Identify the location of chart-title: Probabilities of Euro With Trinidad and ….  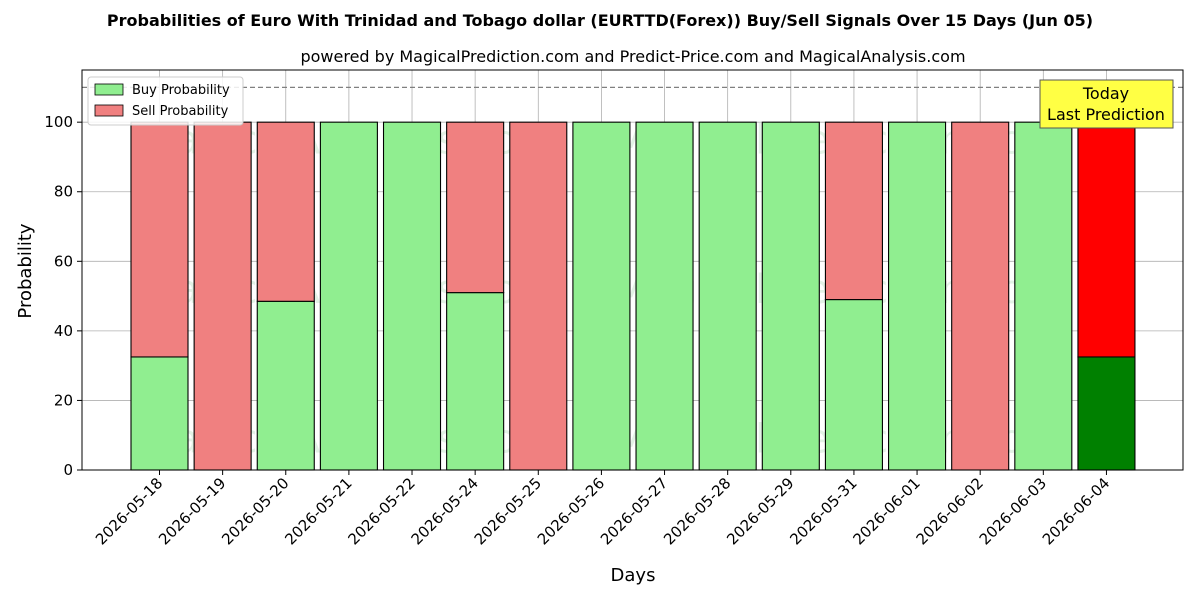
(600, 20).